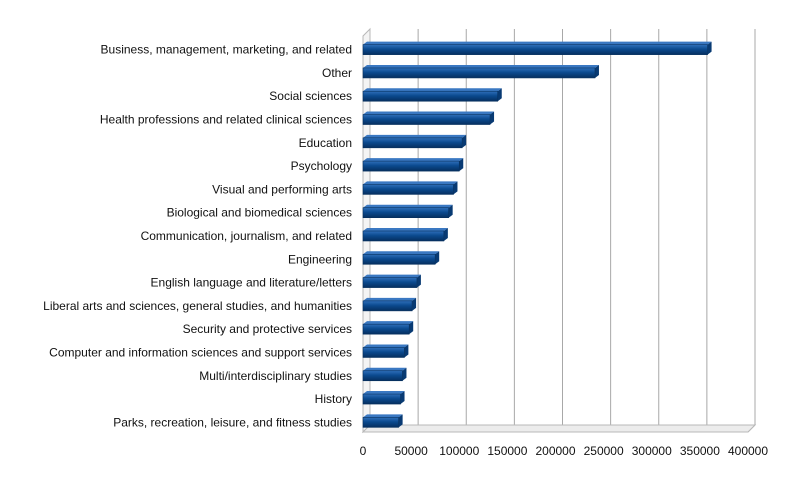 Image resolution: width=800 pixels, height=488 pixels. I want to click on floor, so click(559, 428).